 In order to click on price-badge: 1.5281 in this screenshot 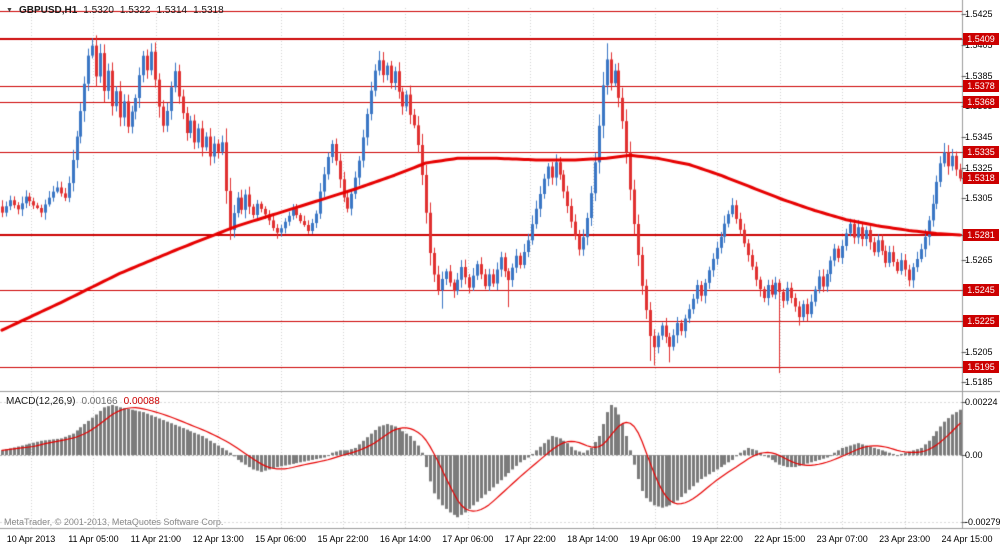, I will do `click(981, 235)`.